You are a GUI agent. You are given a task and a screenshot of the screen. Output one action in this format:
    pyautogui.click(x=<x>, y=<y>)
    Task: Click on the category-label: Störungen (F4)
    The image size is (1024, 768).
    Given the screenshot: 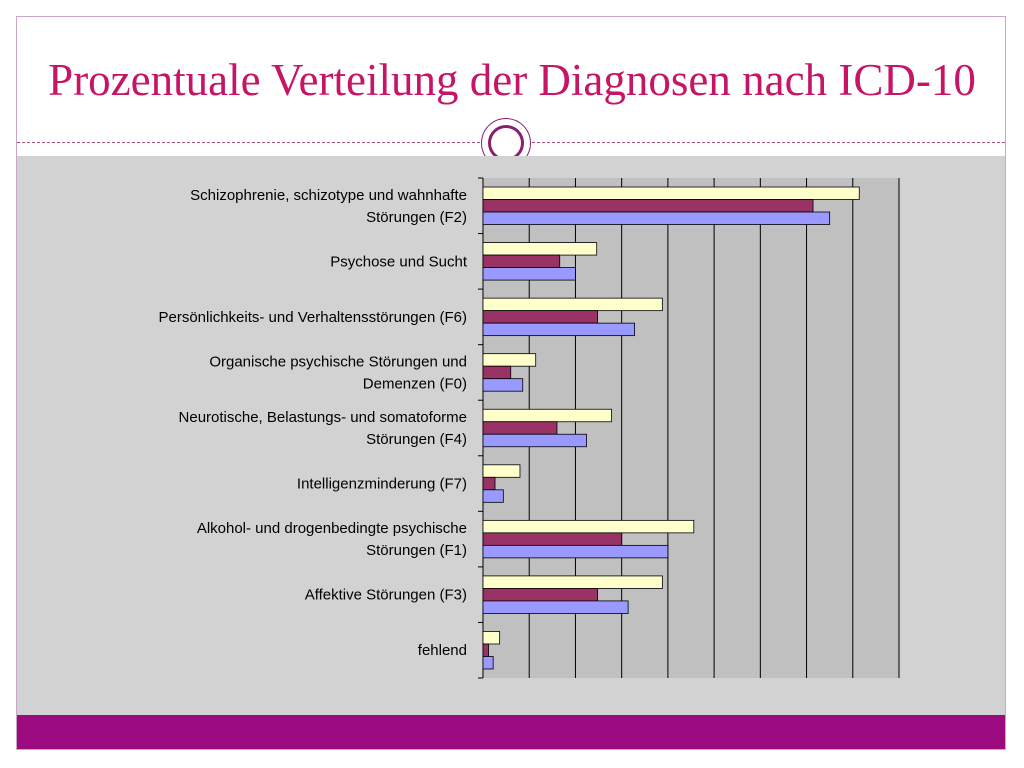 What is the action you would take?
    pyautogui.click(x=416, y=439)
    